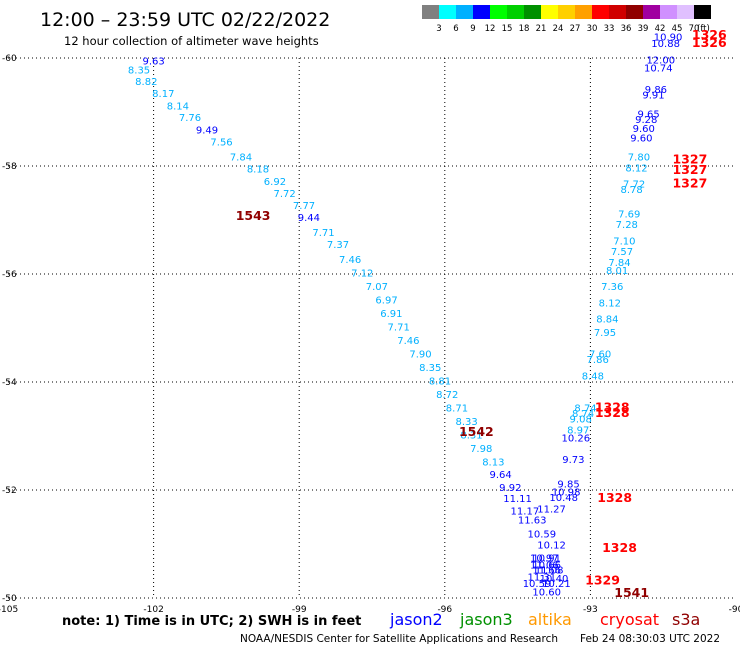 Image resolution: width=740 pixels, height=650 pixels. Describe the element at coordinates (629, 214) in the screenshot. I see `wave-height-value: 7.69` at that location.